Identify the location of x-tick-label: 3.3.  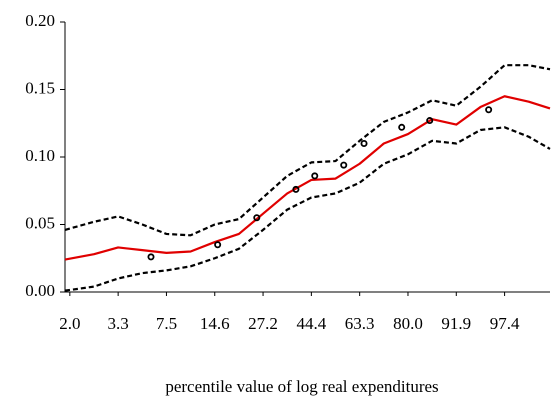
(118, 323).